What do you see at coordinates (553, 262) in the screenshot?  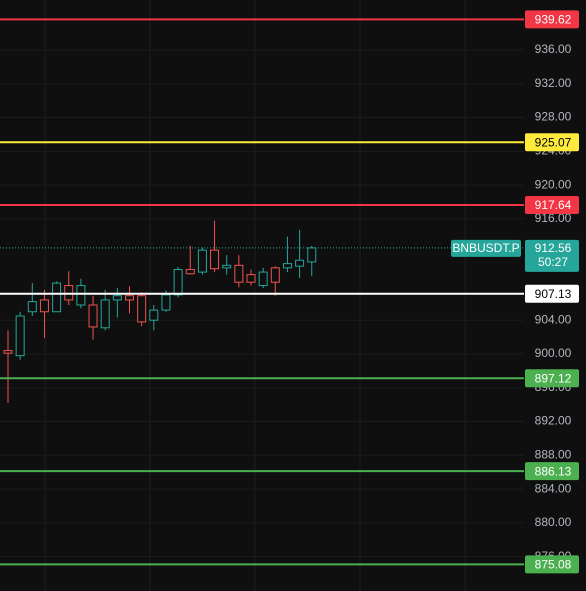 I see `countdown-label: 50:27` at bounding box center [553, 262].